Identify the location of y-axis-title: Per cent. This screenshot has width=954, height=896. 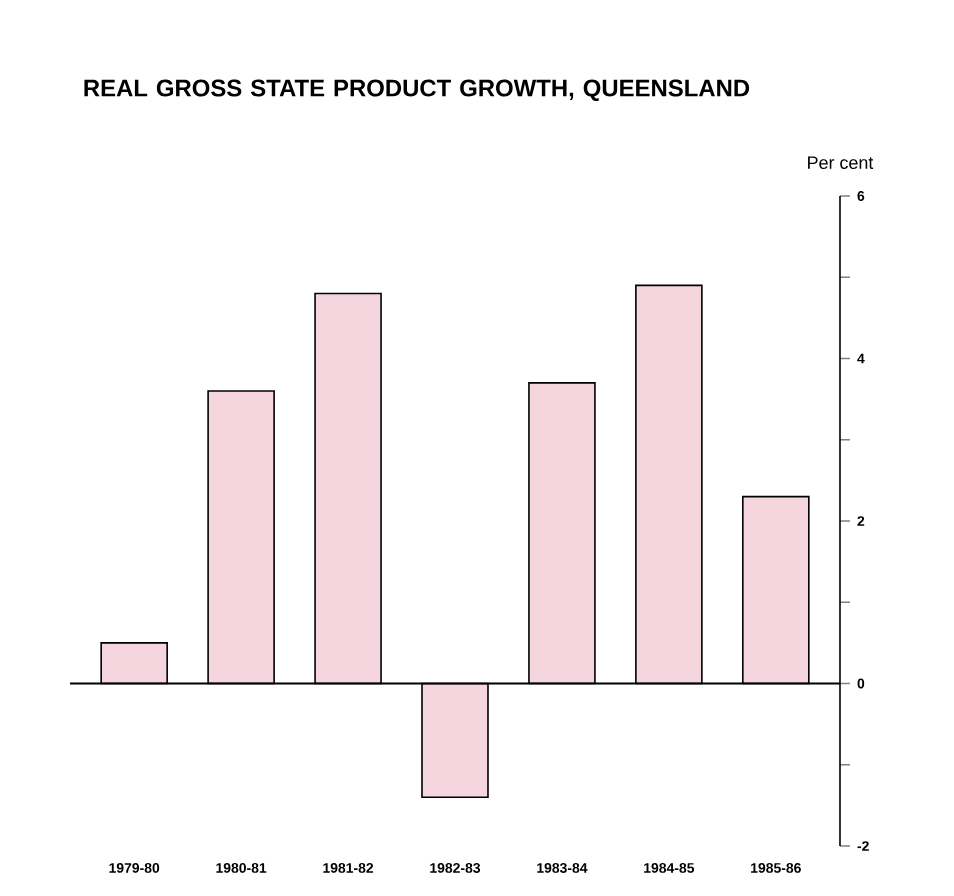
(841, 162).